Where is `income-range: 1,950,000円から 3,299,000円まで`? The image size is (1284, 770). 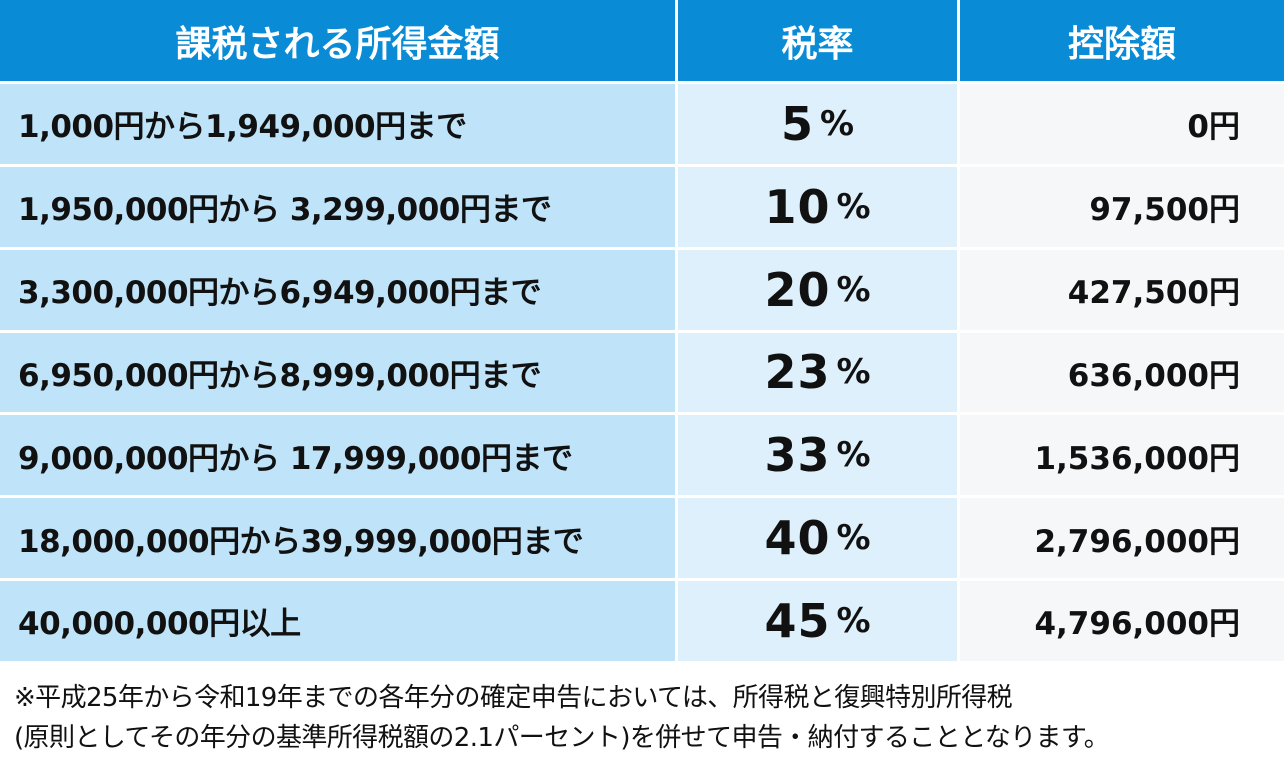
income-range: 1,950,000円から 3,299,000円まで is located at coordinates (285, 210).